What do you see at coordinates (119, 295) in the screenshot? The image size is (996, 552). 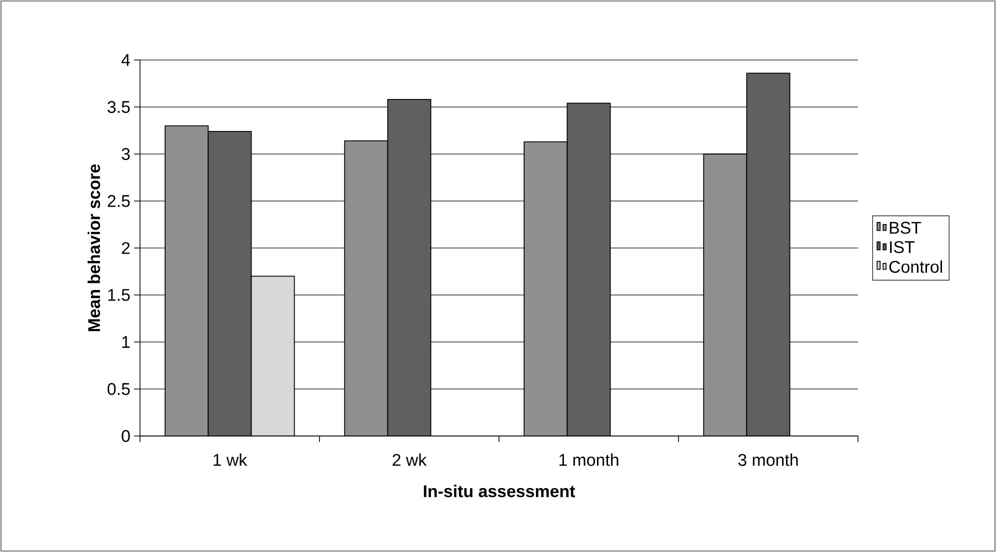 I see `y-tick-label: 1.5` at bounding box center [119, 295].